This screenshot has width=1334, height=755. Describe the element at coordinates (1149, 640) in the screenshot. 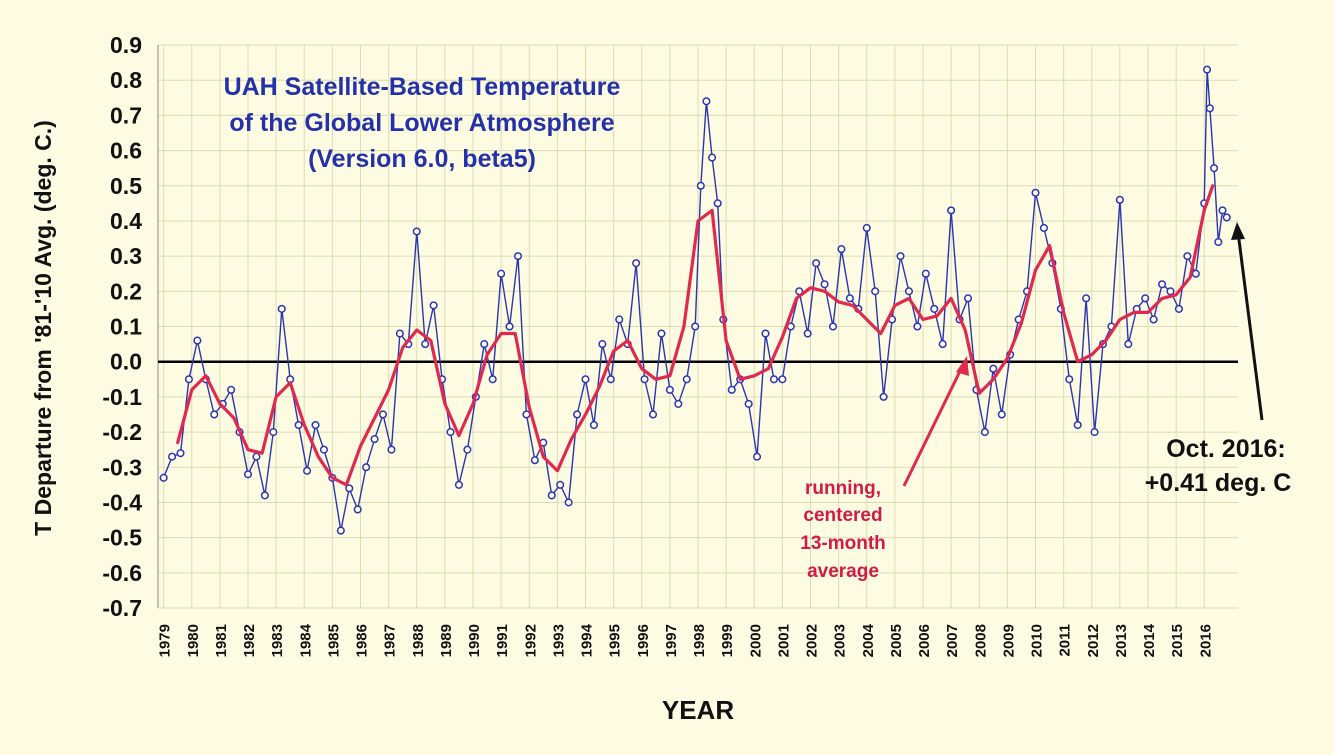

I see `x-tick-label: 2014` at that location.